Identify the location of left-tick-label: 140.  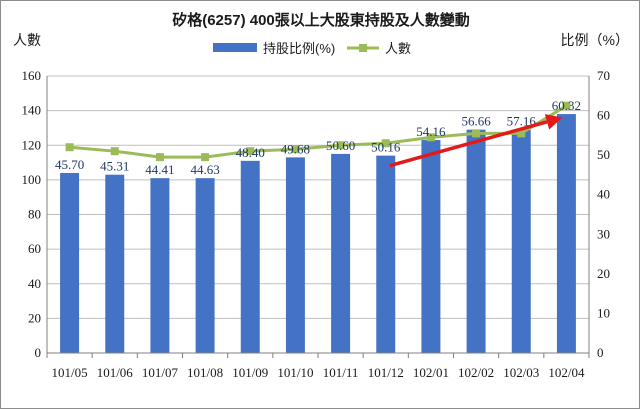
(32, 110).